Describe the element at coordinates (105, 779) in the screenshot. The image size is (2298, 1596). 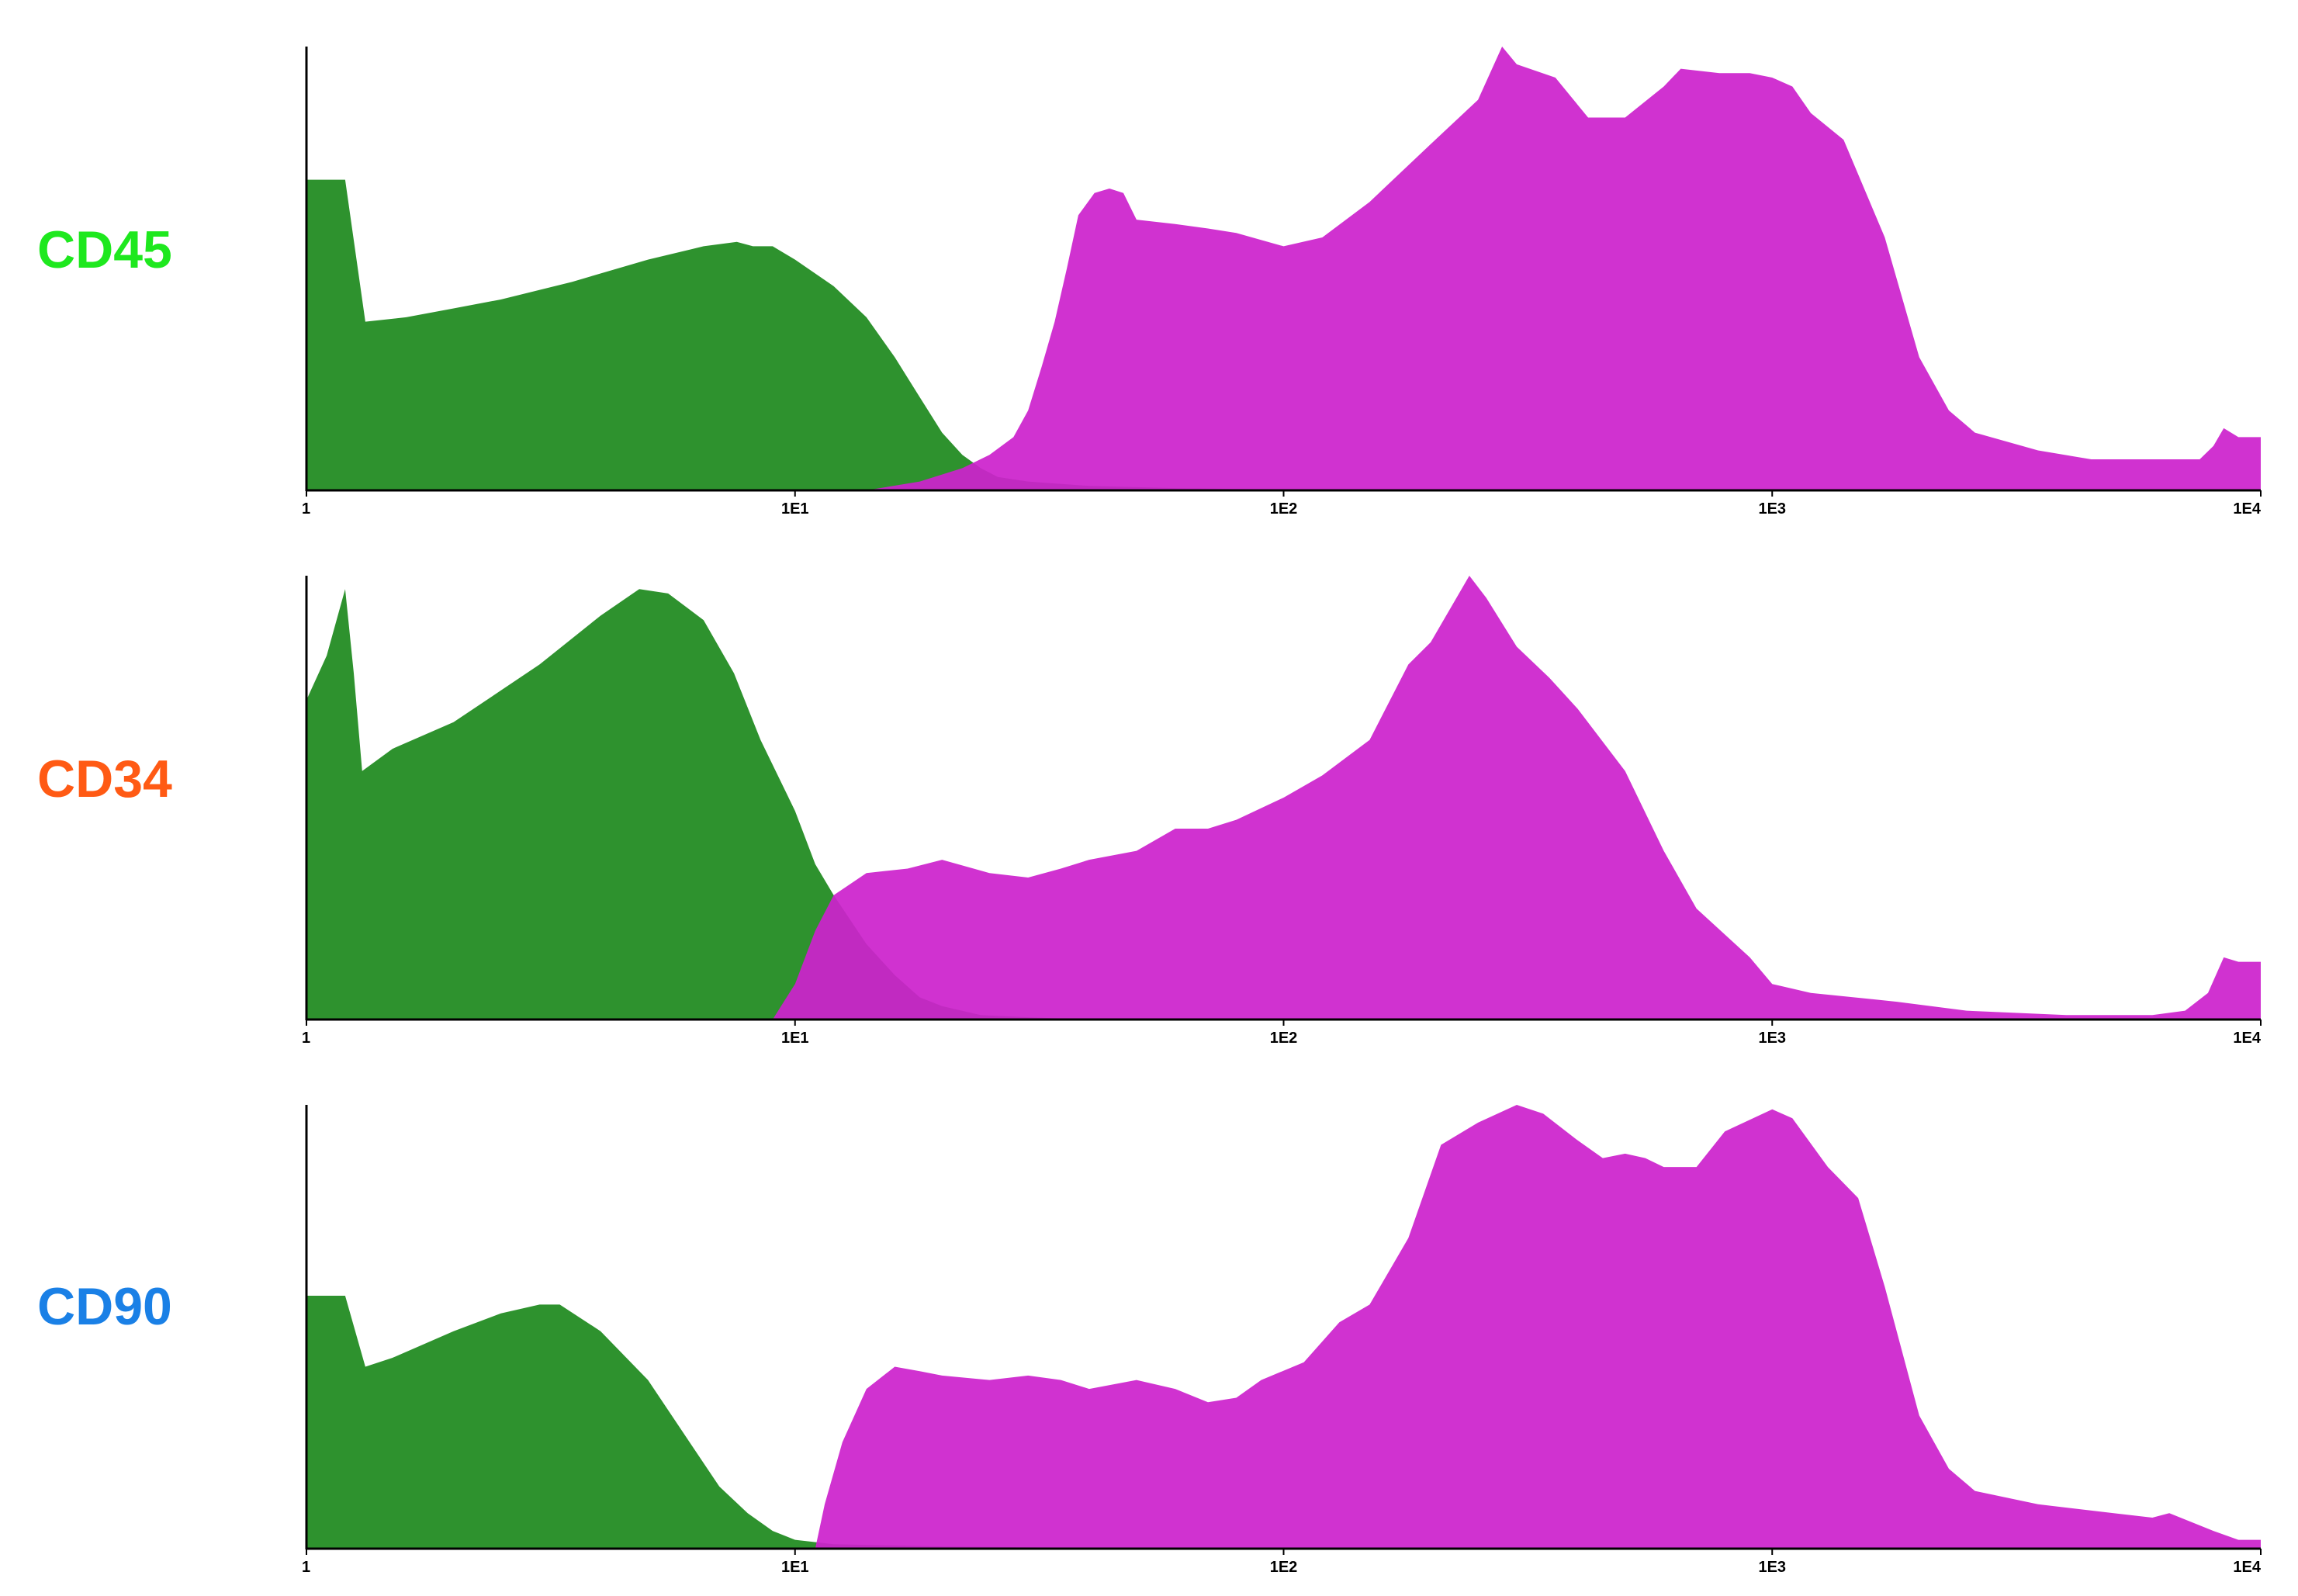
I see `marker-label: CD34` at that location.